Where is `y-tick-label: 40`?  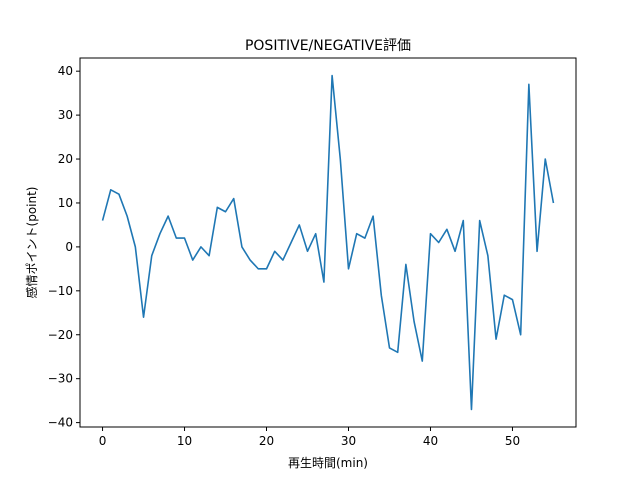
y-tick-label: 40 is located at coordinates (65, 71).